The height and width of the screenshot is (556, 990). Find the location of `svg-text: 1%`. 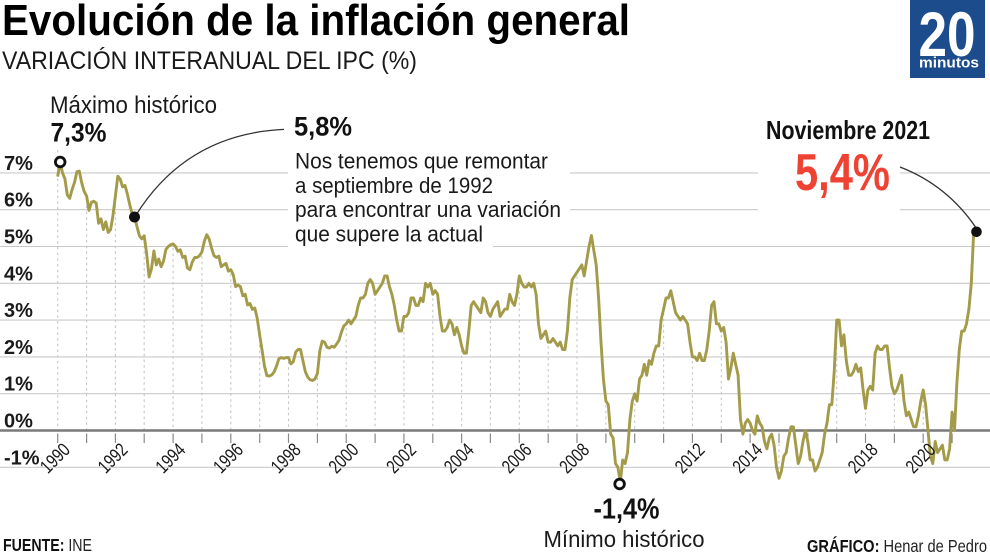

svg-text: 1% is located at coordinates (18, 385).